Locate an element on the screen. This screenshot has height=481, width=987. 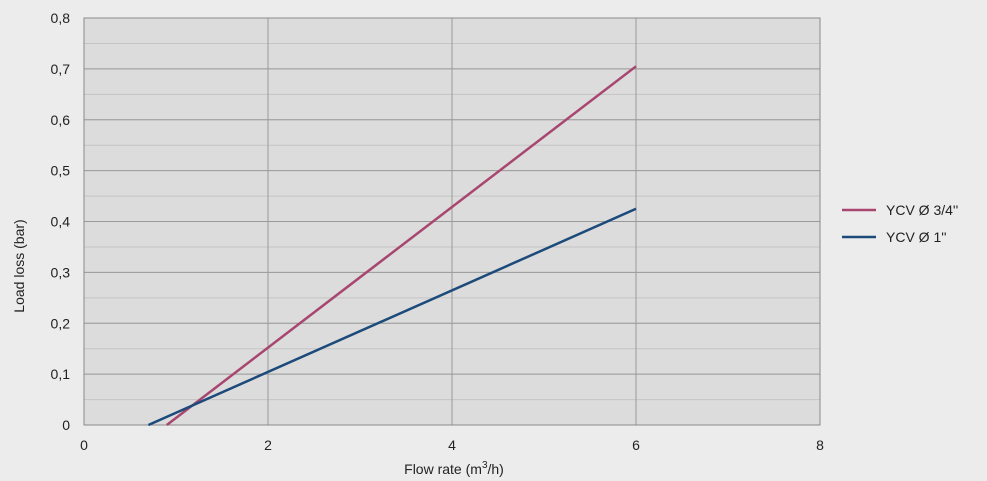
x-axis-title: Flow rate (m3/h) is located at coordinates (454, 468).